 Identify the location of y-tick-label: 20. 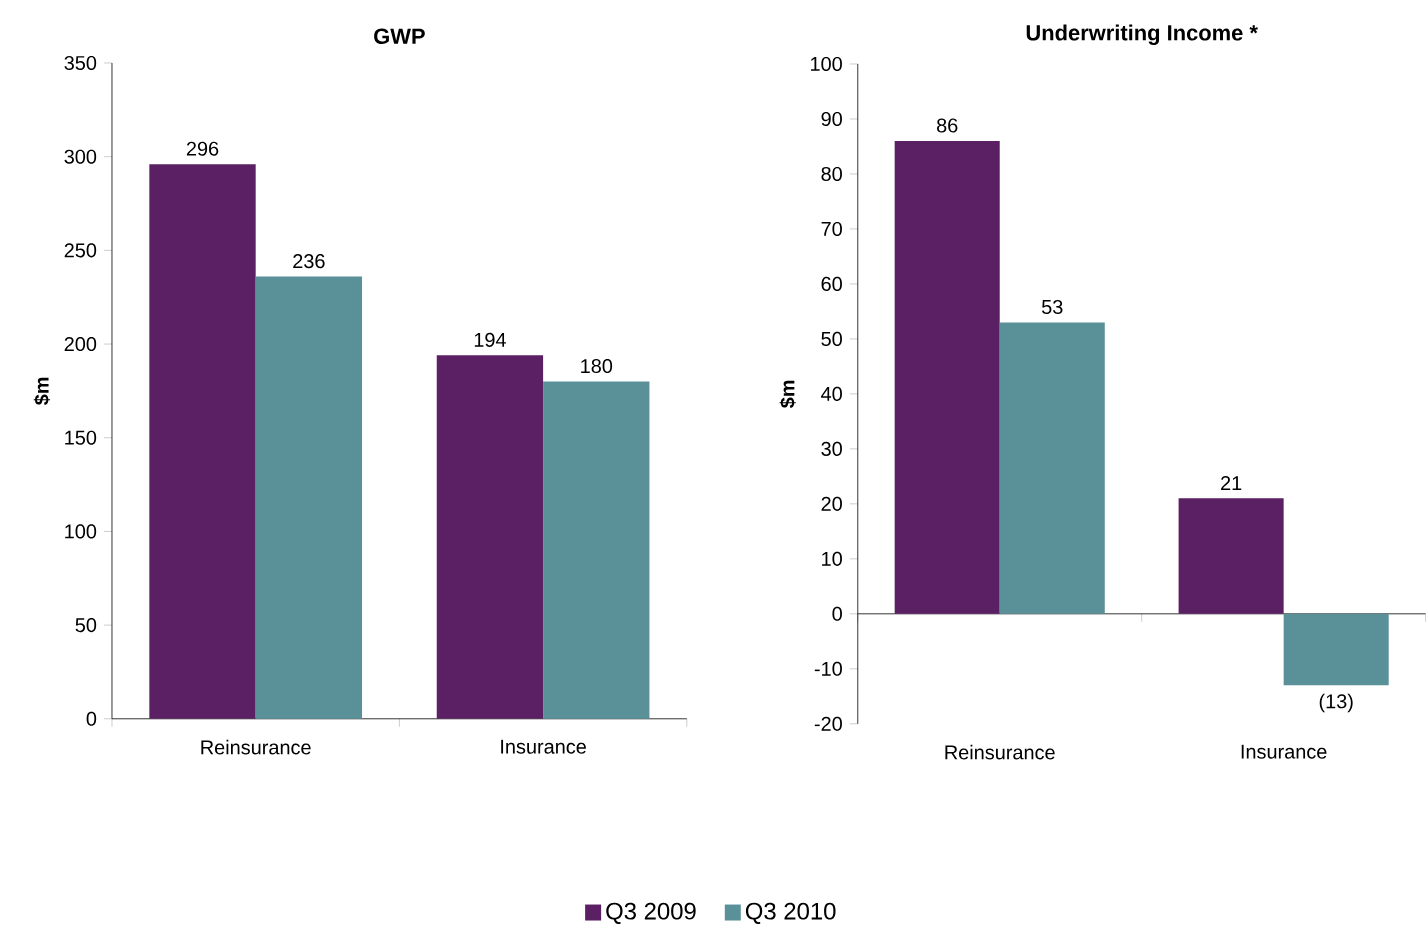
(831, 504).